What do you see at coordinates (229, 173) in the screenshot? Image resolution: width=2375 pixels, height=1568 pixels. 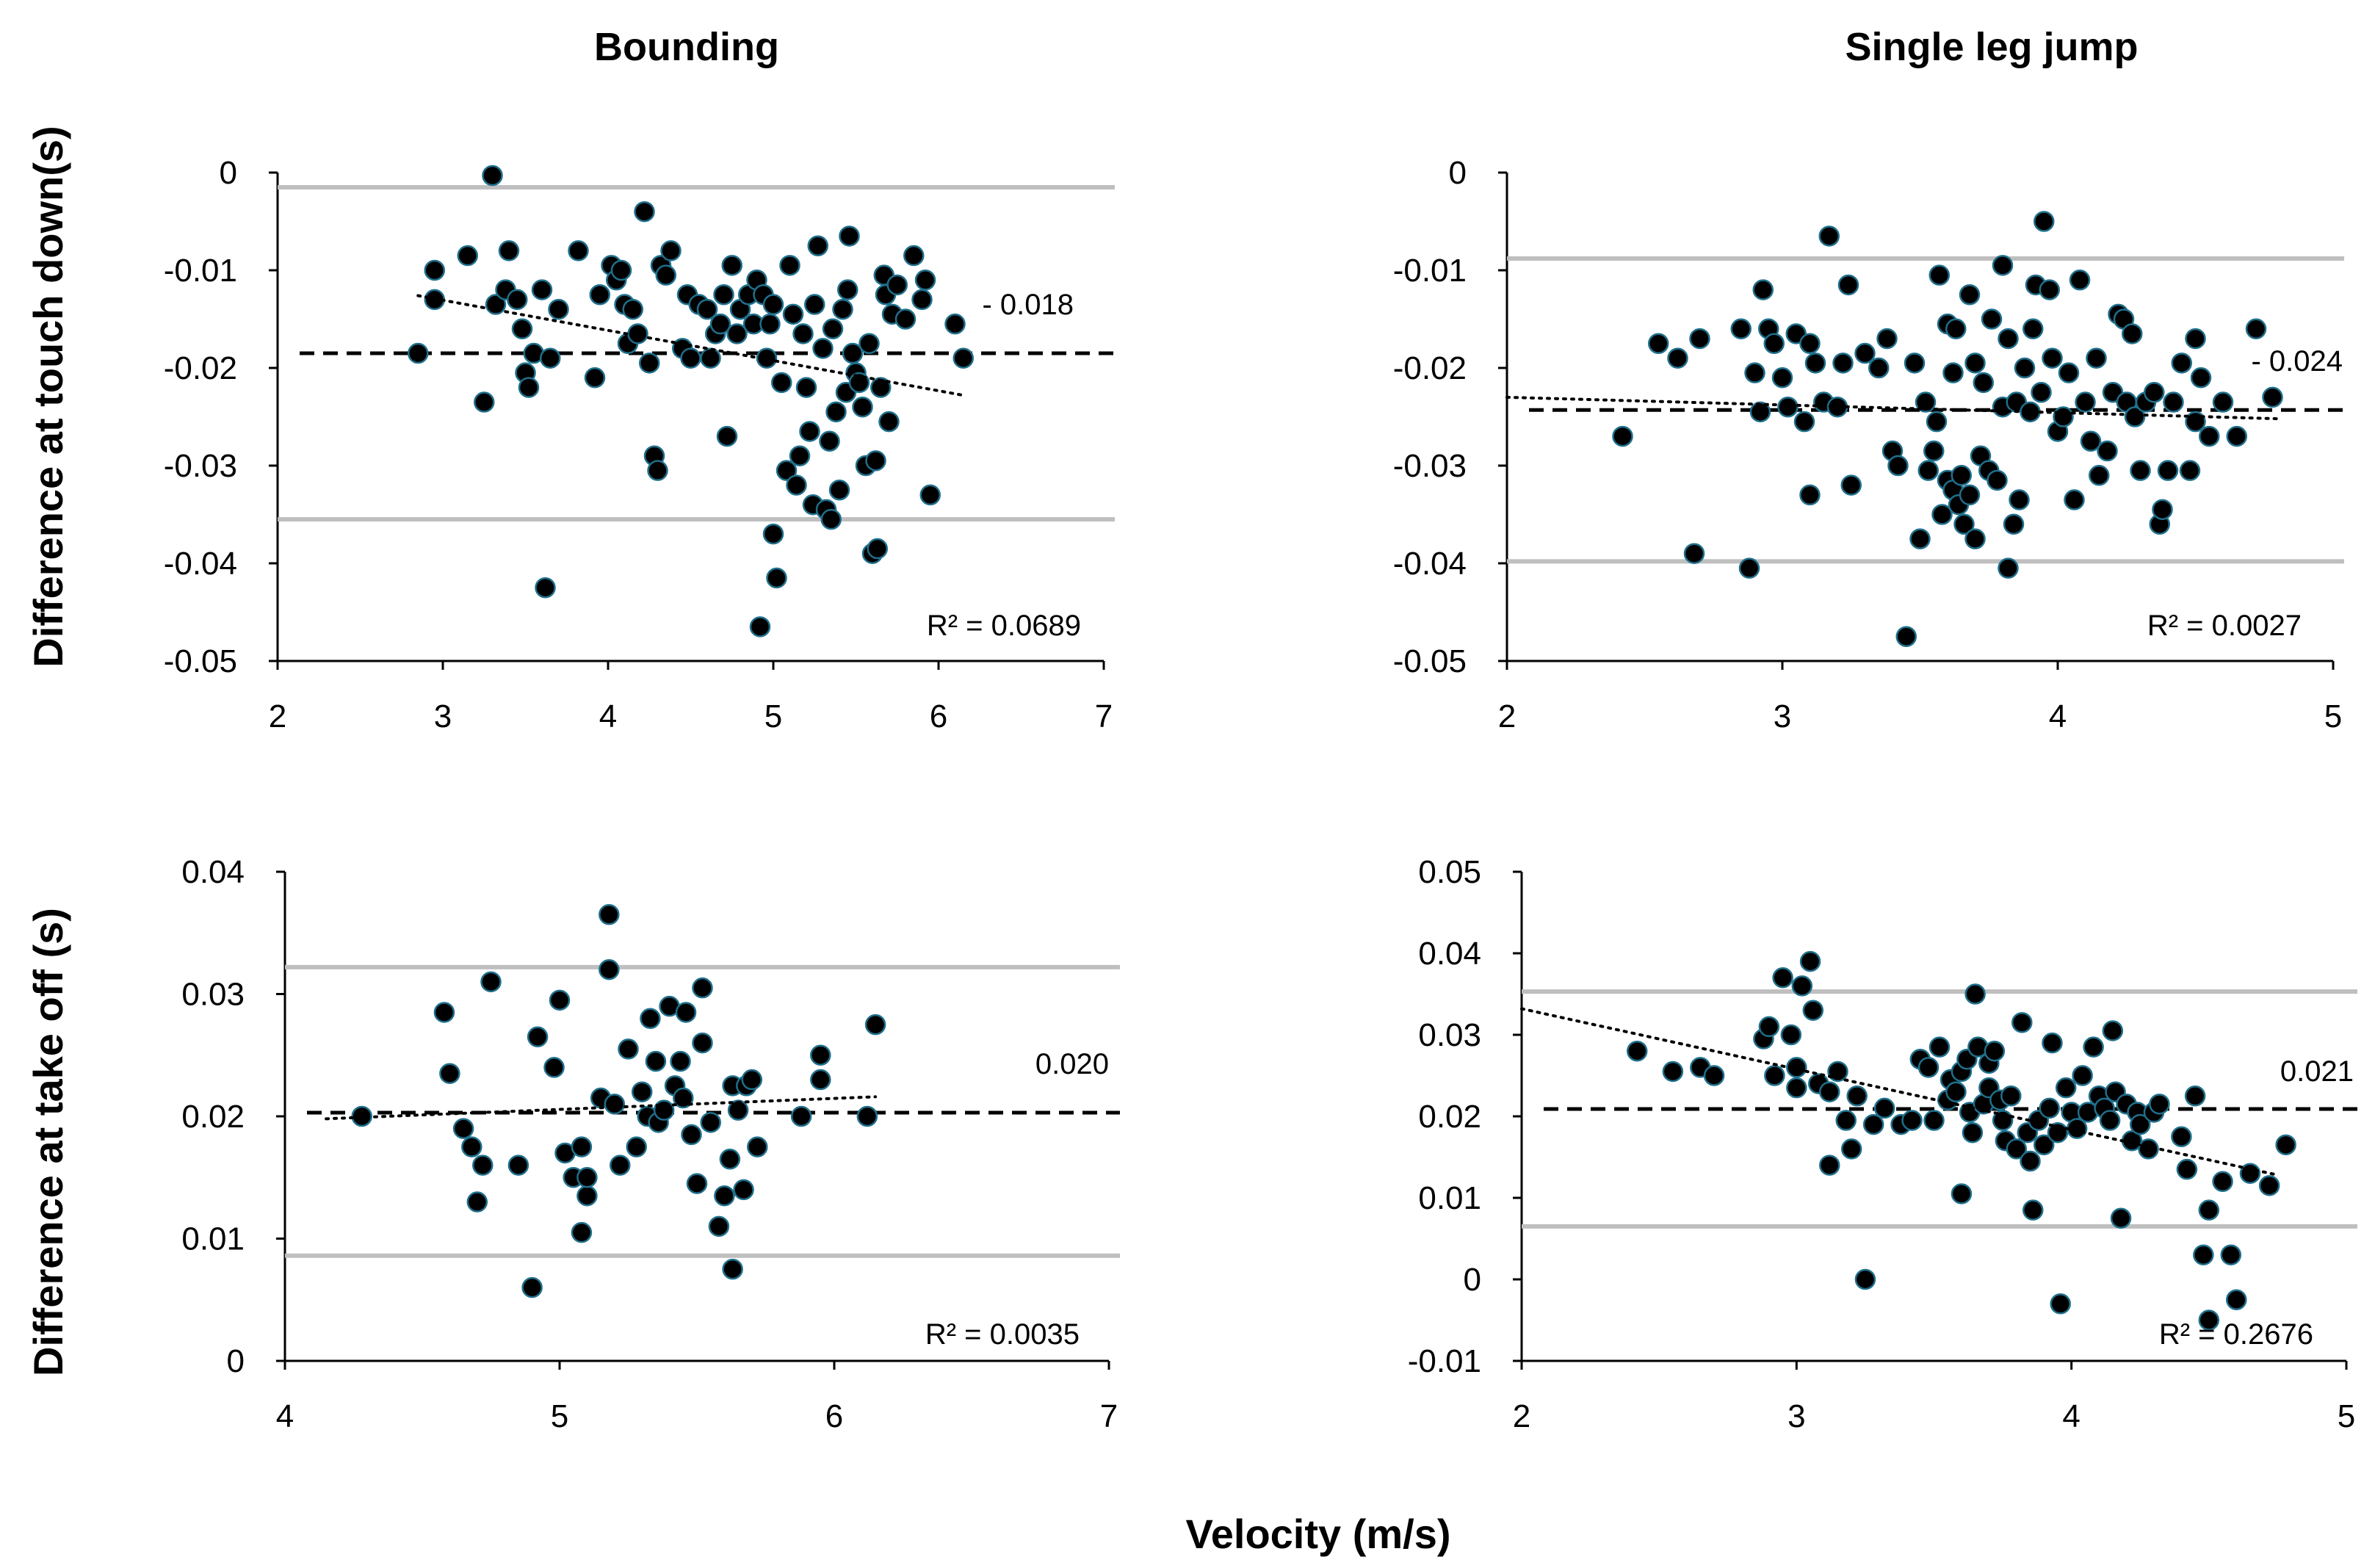 I see `y-tick-label: 0` at bounding box center [229, 173].